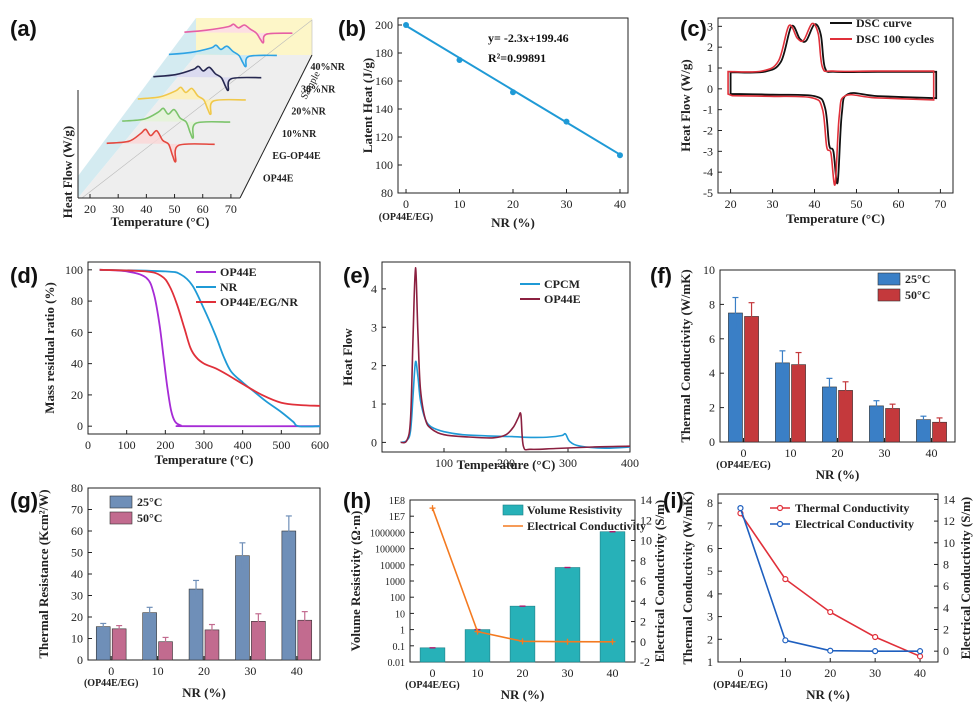 Image resolution: width=978 pixels, height=720 pixels. Describe the element at coordinates (852, 508) in the screenshot. I see `legend-label: Thermal Conductivity` at that location.